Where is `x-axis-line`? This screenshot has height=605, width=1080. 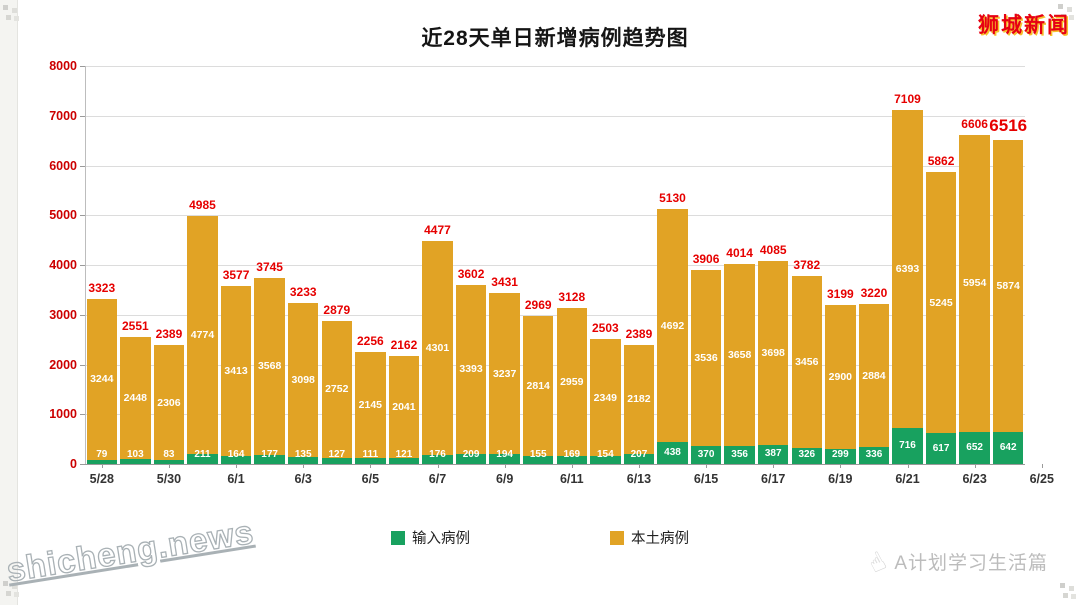 x-axis-line is located at coordinates (555, 464).